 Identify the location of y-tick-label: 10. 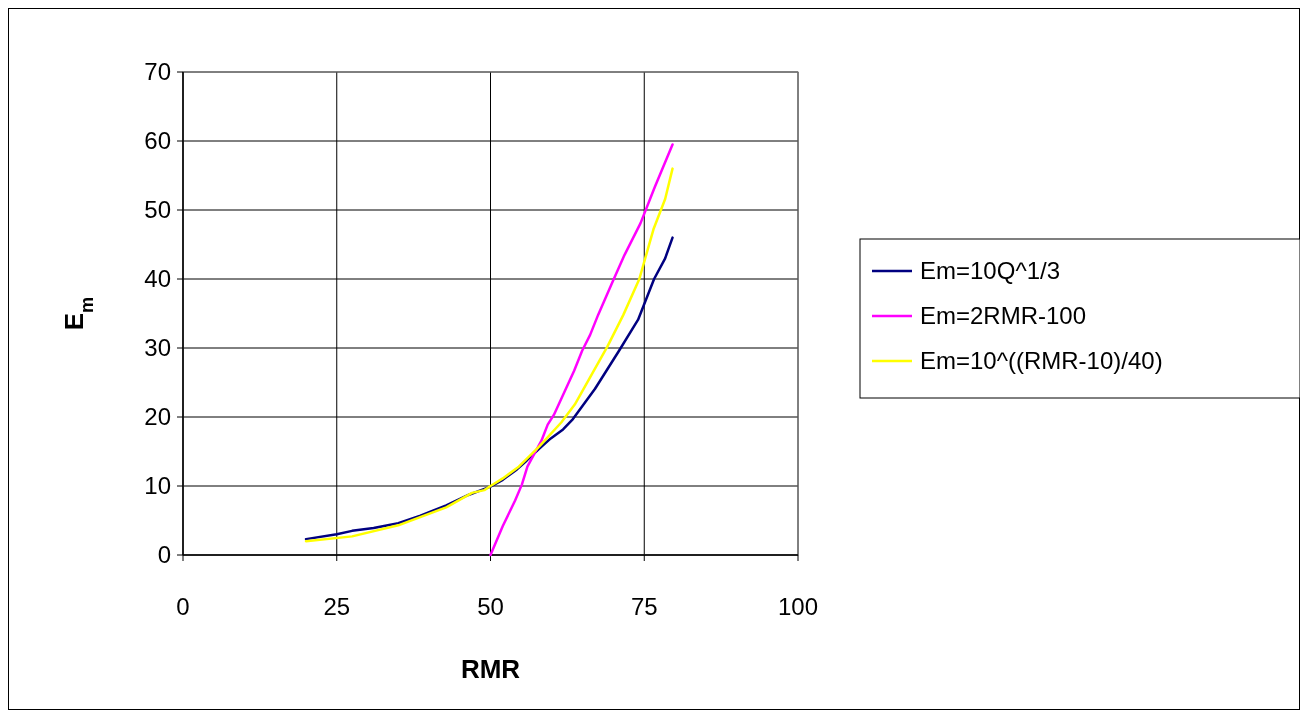
(157, 485).